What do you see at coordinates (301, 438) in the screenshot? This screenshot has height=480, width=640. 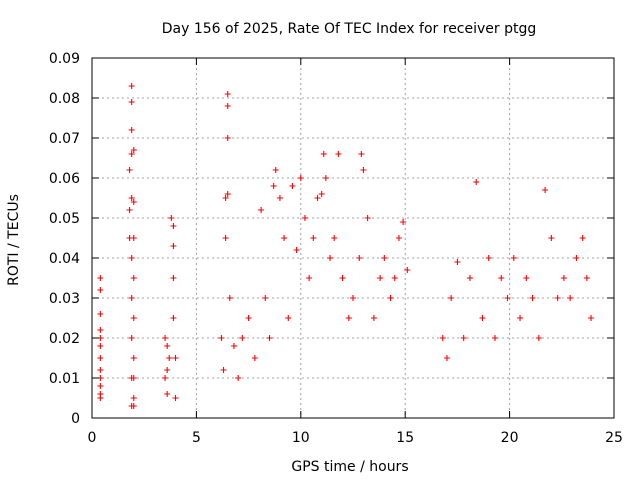 I see `x-tick-label: 10` at bounding box center [301, 438].